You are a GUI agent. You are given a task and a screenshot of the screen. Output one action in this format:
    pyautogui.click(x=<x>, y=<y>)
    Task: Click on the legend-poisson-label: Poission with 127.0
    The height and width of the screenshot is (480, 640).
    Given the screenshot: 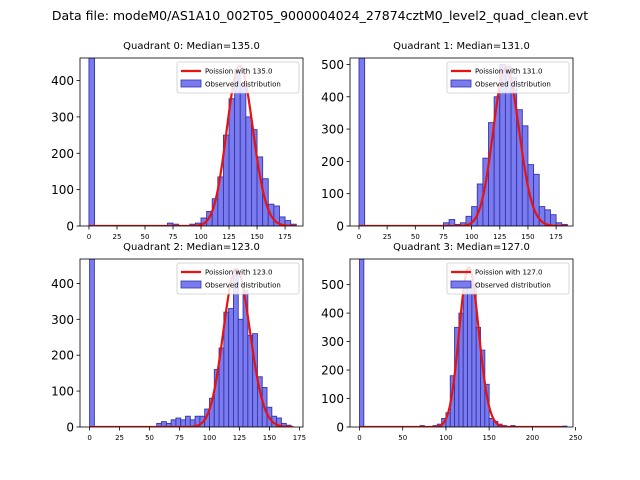 What is the action you would take?
    pyautogui.click(x=509, y=273)
    